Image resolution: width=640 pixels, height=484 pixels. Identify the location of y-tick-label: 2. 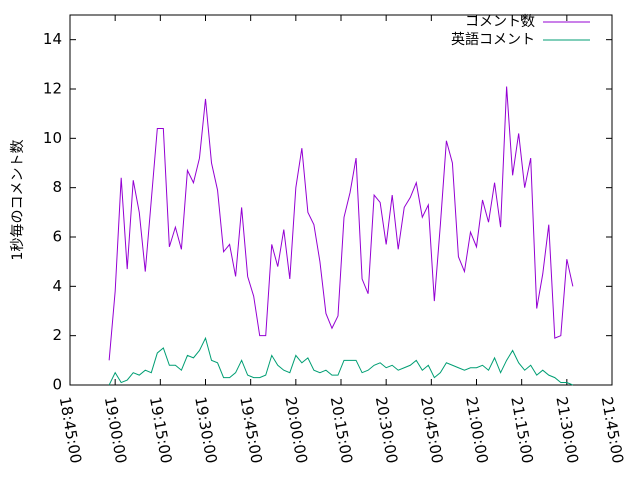
(57, 335).